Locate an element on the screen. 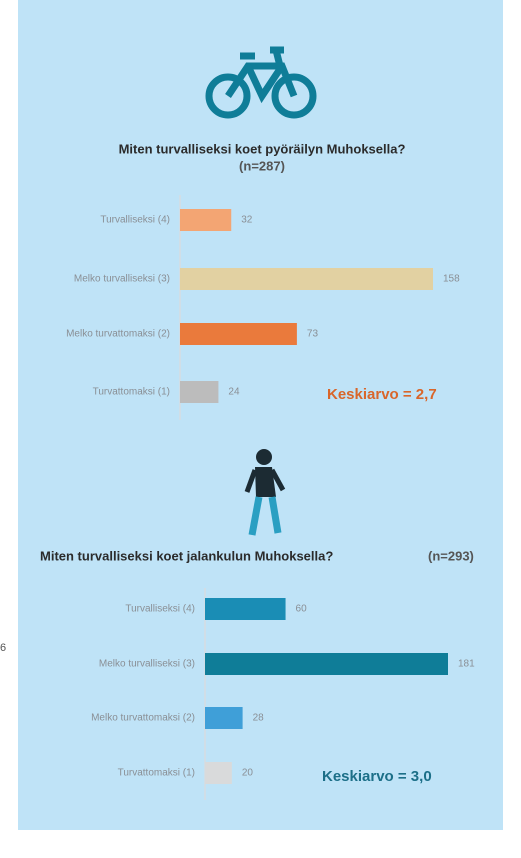 The width and height of the screenshot is (521, 858). page-number: 6 is located at coordinates (3, 648).